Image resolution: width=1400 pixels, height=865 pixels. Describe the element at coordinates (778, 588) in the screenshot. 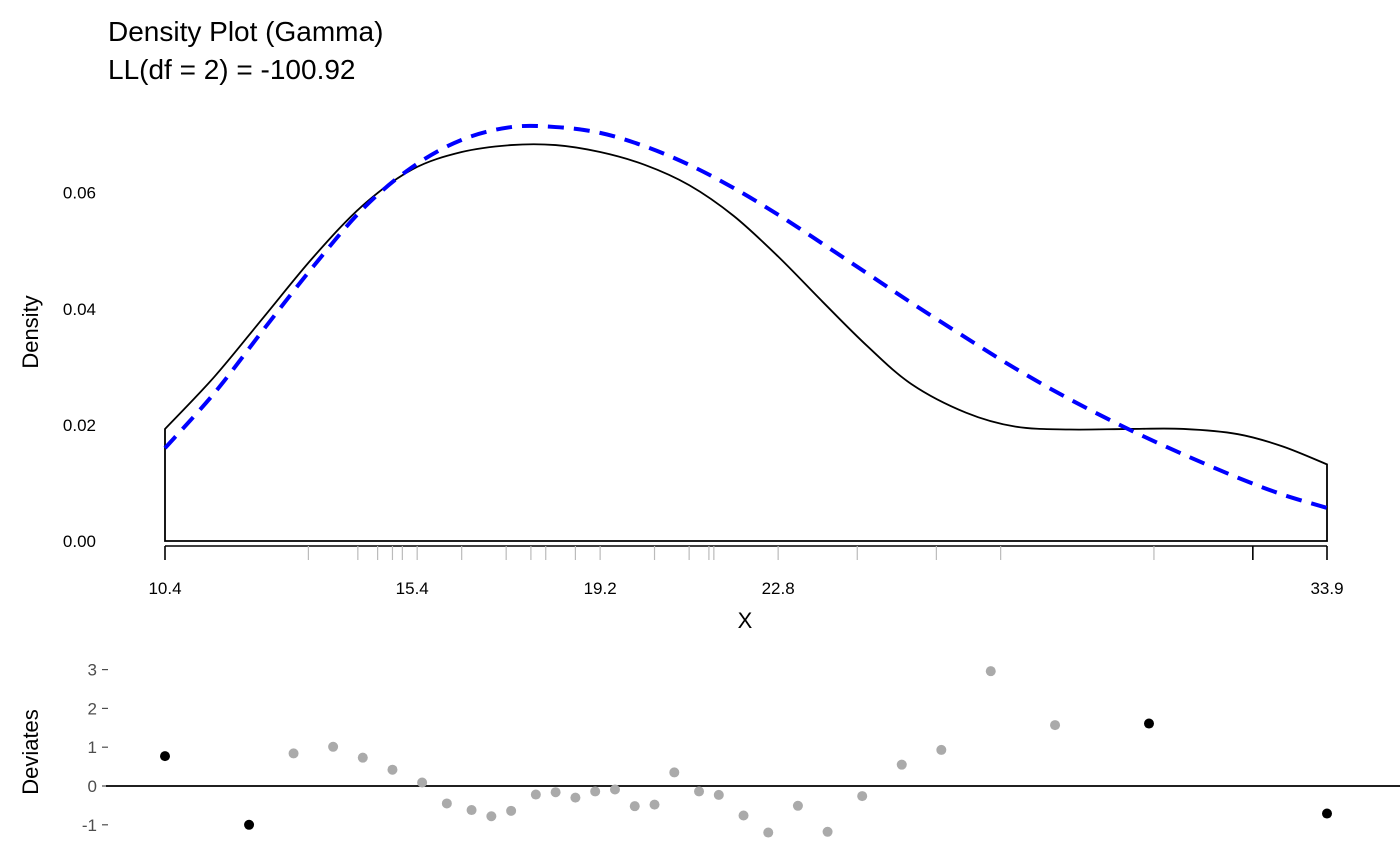

I see `density-x-tick-label: 22.8` at that location.